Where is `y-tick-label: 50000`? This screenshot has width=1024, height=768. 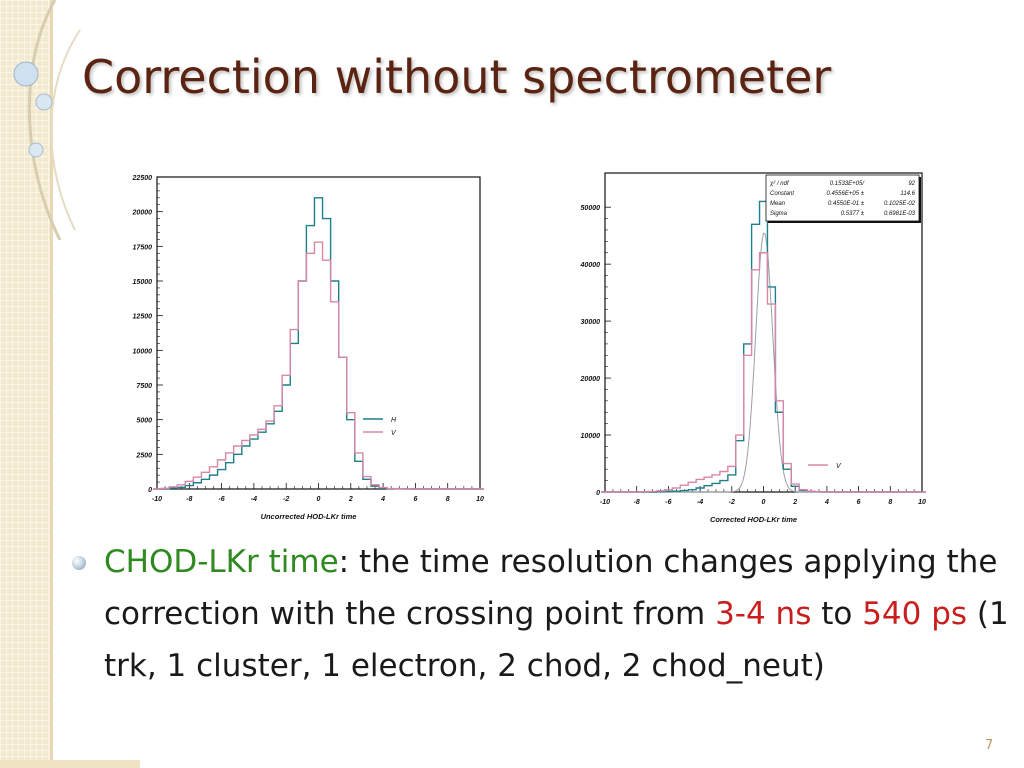
y-tick-label: 50000 is located at coordinates (591, 208).